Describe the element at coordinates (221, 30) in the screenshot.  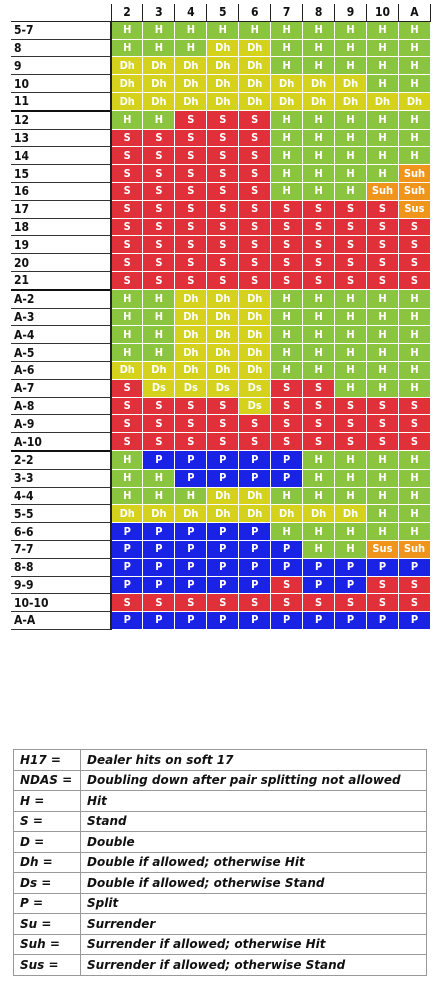
I see `hand-row: 5-7 H H H H H H H H H H` at that location.